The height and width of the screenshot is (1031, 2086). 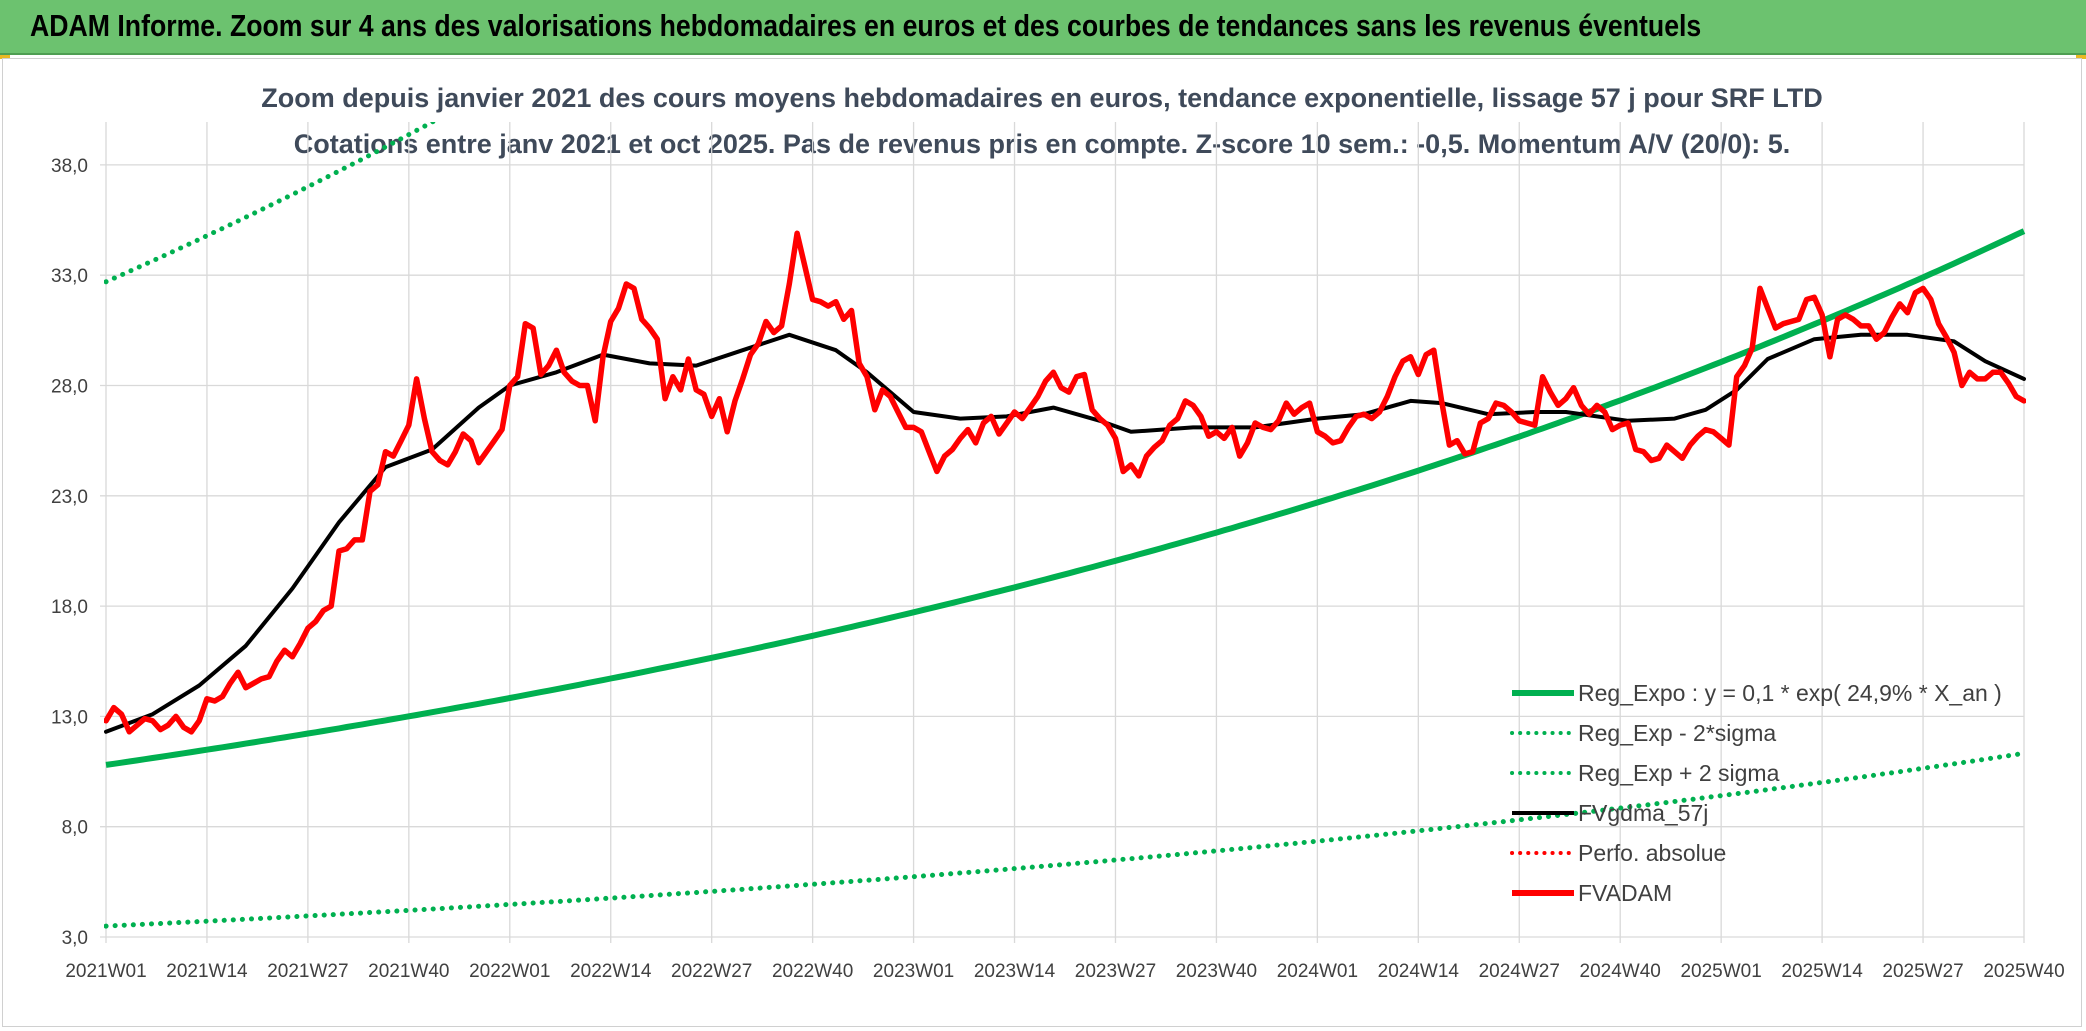 What do you see at coordinates (207, 971) in the screenshot?
I see `x-tick-label: 2021W14` at bounding box center [207, 971].